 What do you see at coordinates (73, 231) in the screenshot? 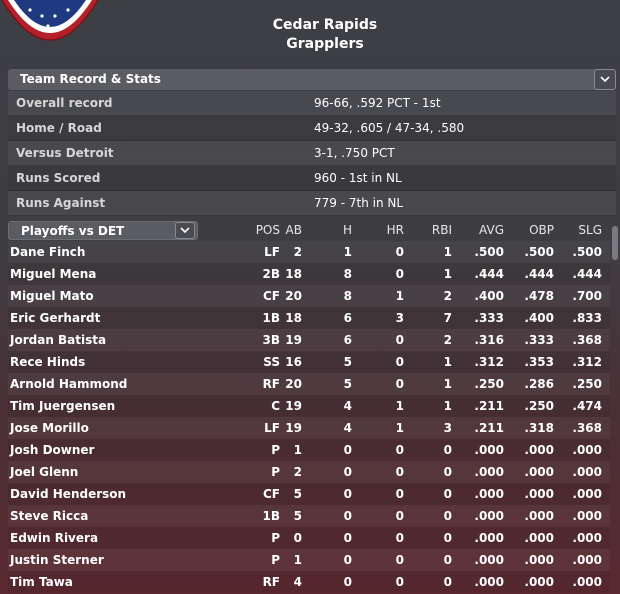
I see `split-filter-value: Playoffs vs DET` at bounding box center [73, 231].